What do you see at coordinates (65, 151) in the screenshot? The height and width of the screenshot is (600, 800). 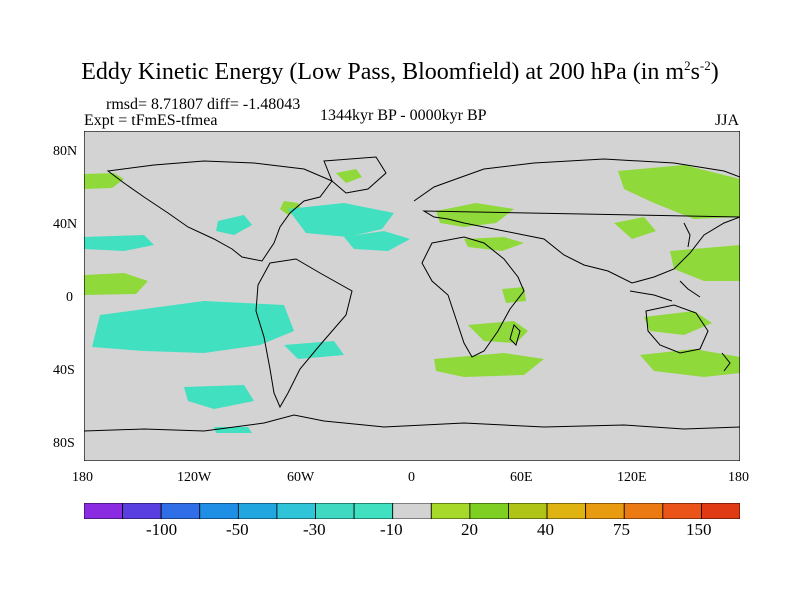 I see `lat-tick-80n: 80N` at bounding box center [65, 151].